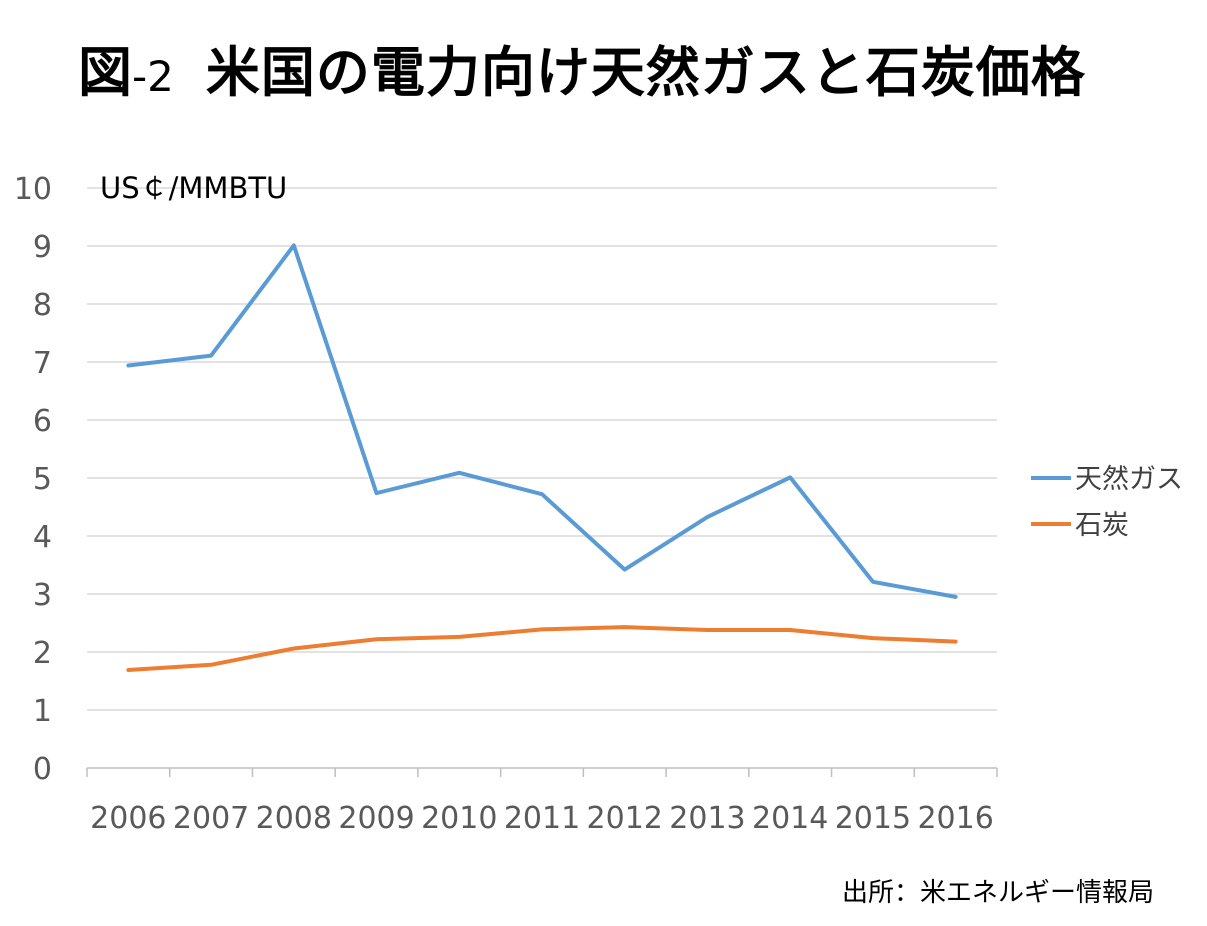 The width and height of the screenshot is (1207, 926). Describe the element at coordinates (42, 363) in the screenshot. I see `y-tick-label: 7` at that location.